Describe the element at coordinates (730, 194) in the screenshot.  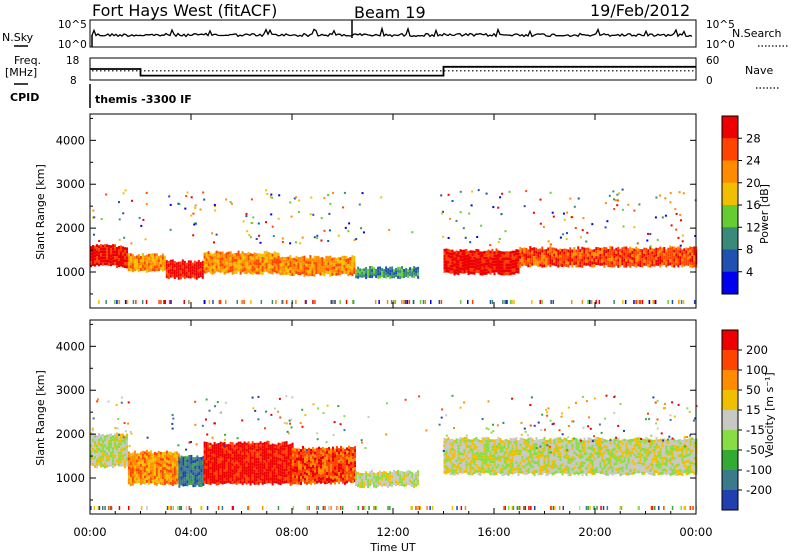
I see `power-colorbar-swatch` at that location.